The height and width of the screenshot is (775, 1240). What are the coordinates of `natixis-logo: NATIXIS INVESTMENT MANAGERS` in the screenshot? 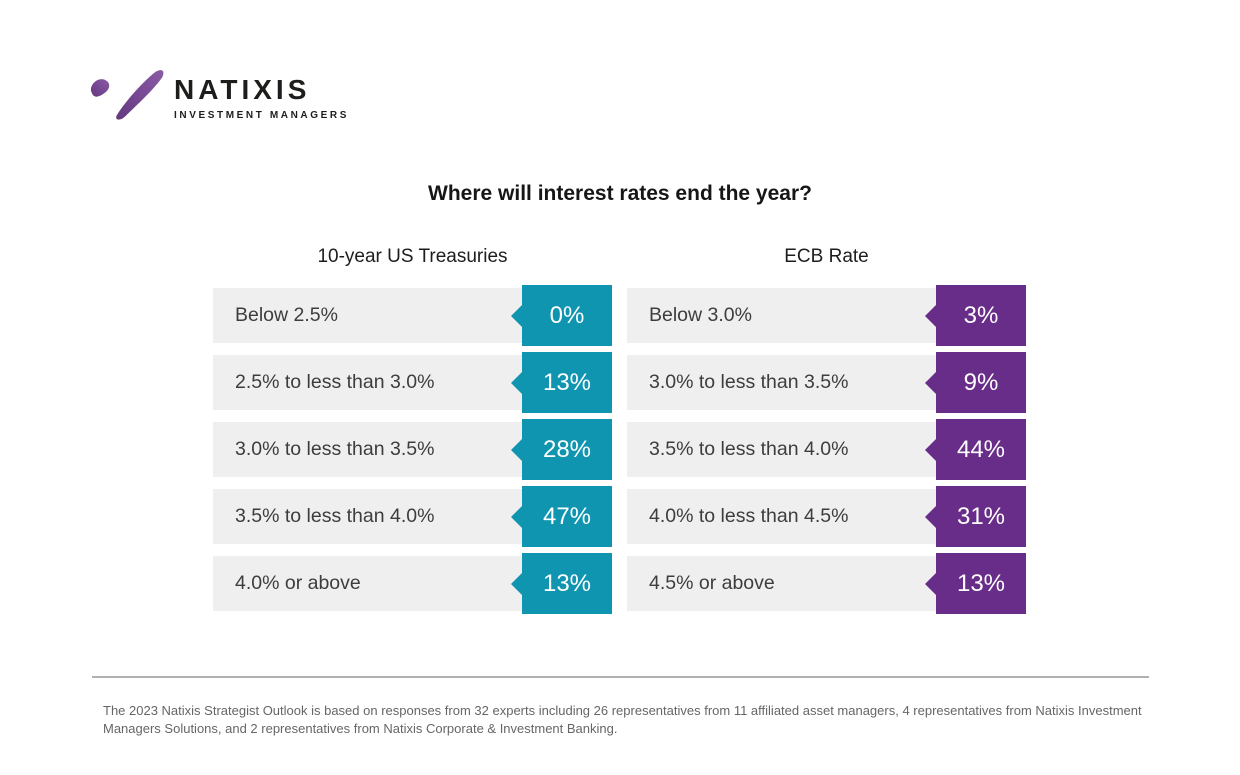 It's located at (218, 92).